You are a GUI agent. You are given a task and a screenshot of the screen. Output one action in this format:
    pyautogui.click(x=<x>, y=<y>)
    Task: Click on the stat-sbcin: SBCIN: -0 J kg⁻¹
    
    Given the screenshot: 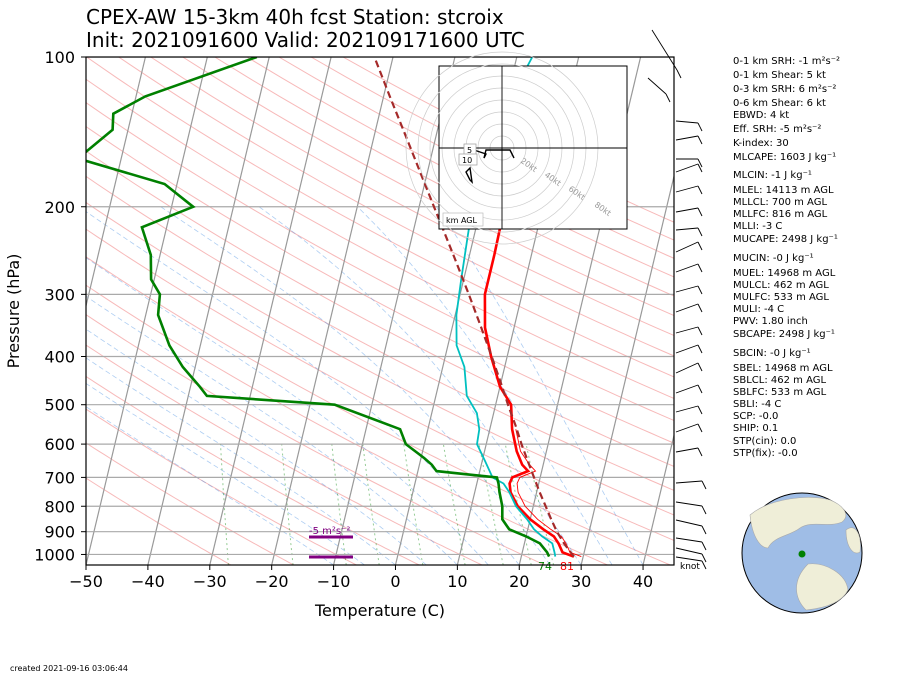 What is the action you would take?
    pyautogui.click(x=772, y=353)
    